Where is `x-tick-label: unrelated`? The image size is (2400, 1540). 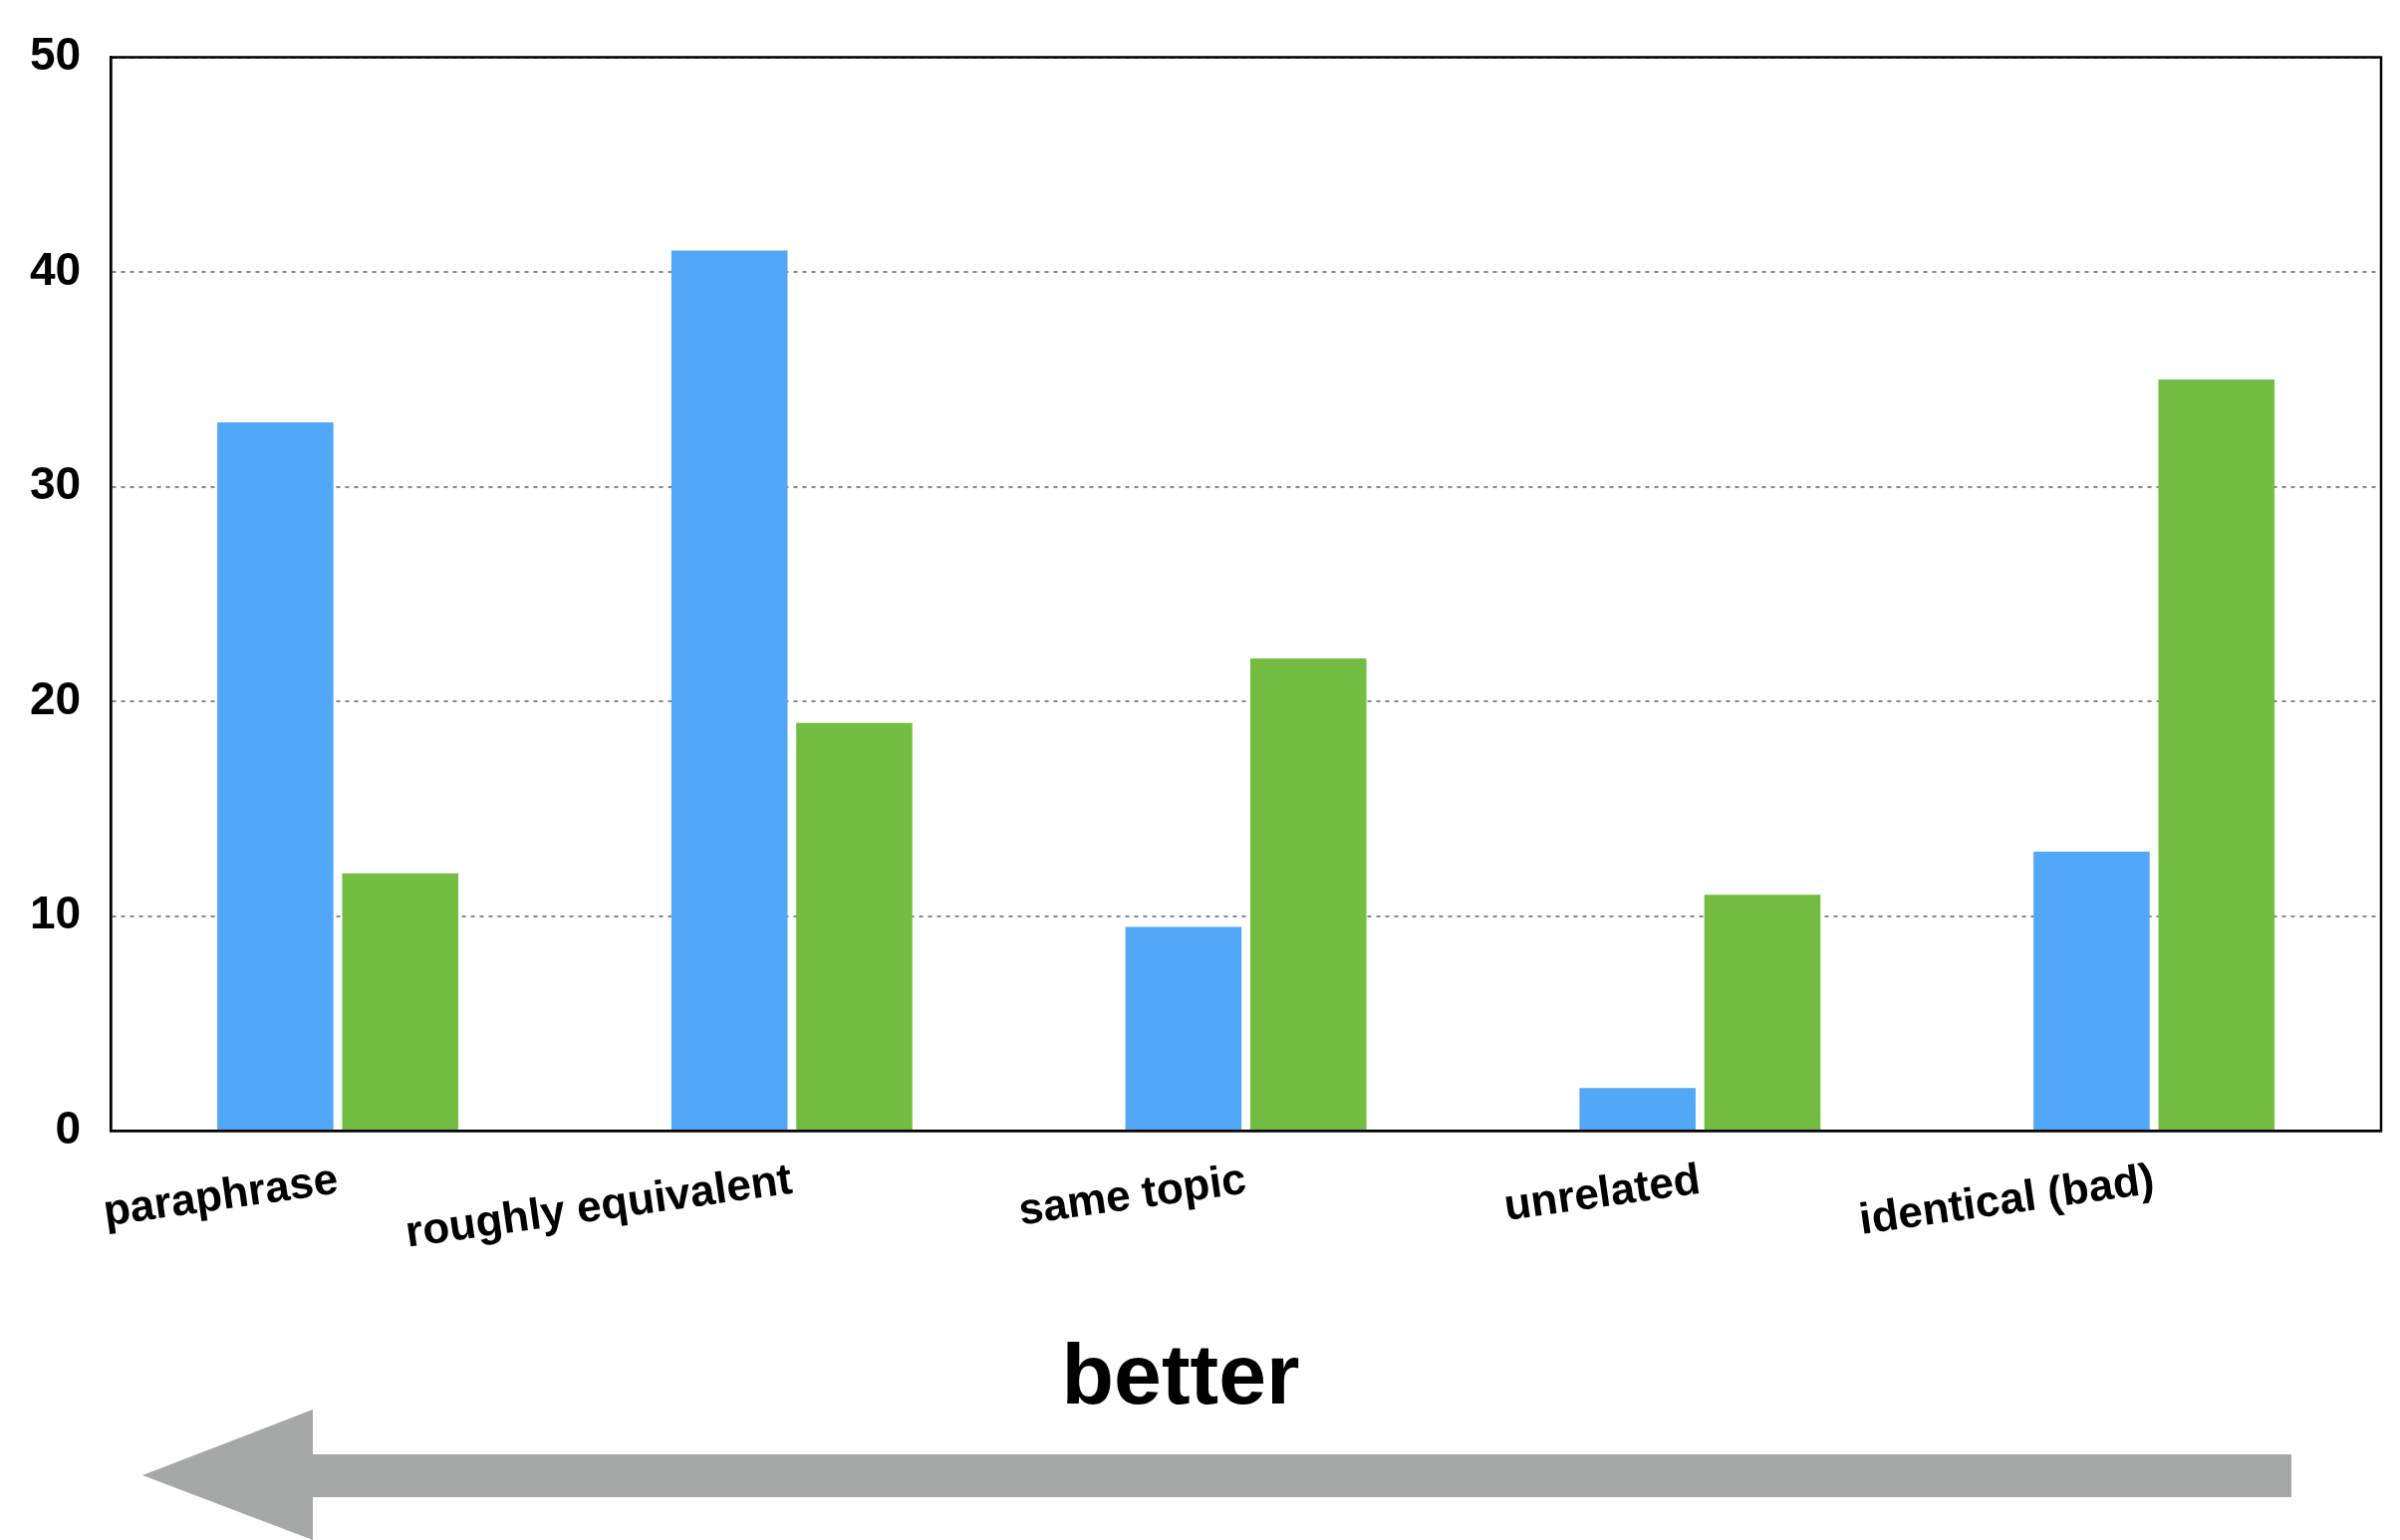 x-tick-label: unrelated is located at coordinates (1602, 1191).